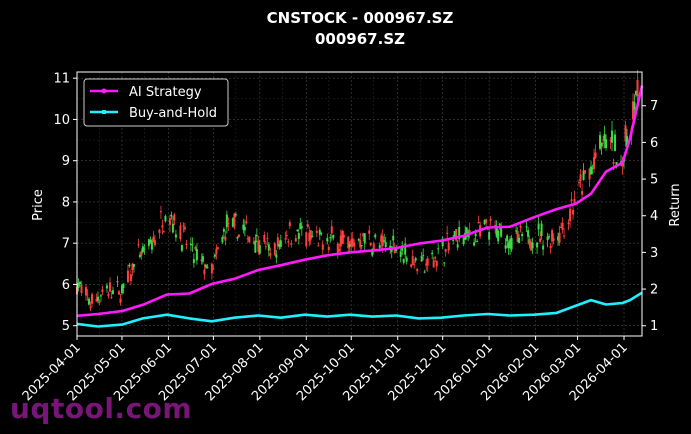 This screenshot has height=434, width=691. Describe the element at coordinates (66, 326) in the screenshot. I see `y-tick-label: 5` at that location.